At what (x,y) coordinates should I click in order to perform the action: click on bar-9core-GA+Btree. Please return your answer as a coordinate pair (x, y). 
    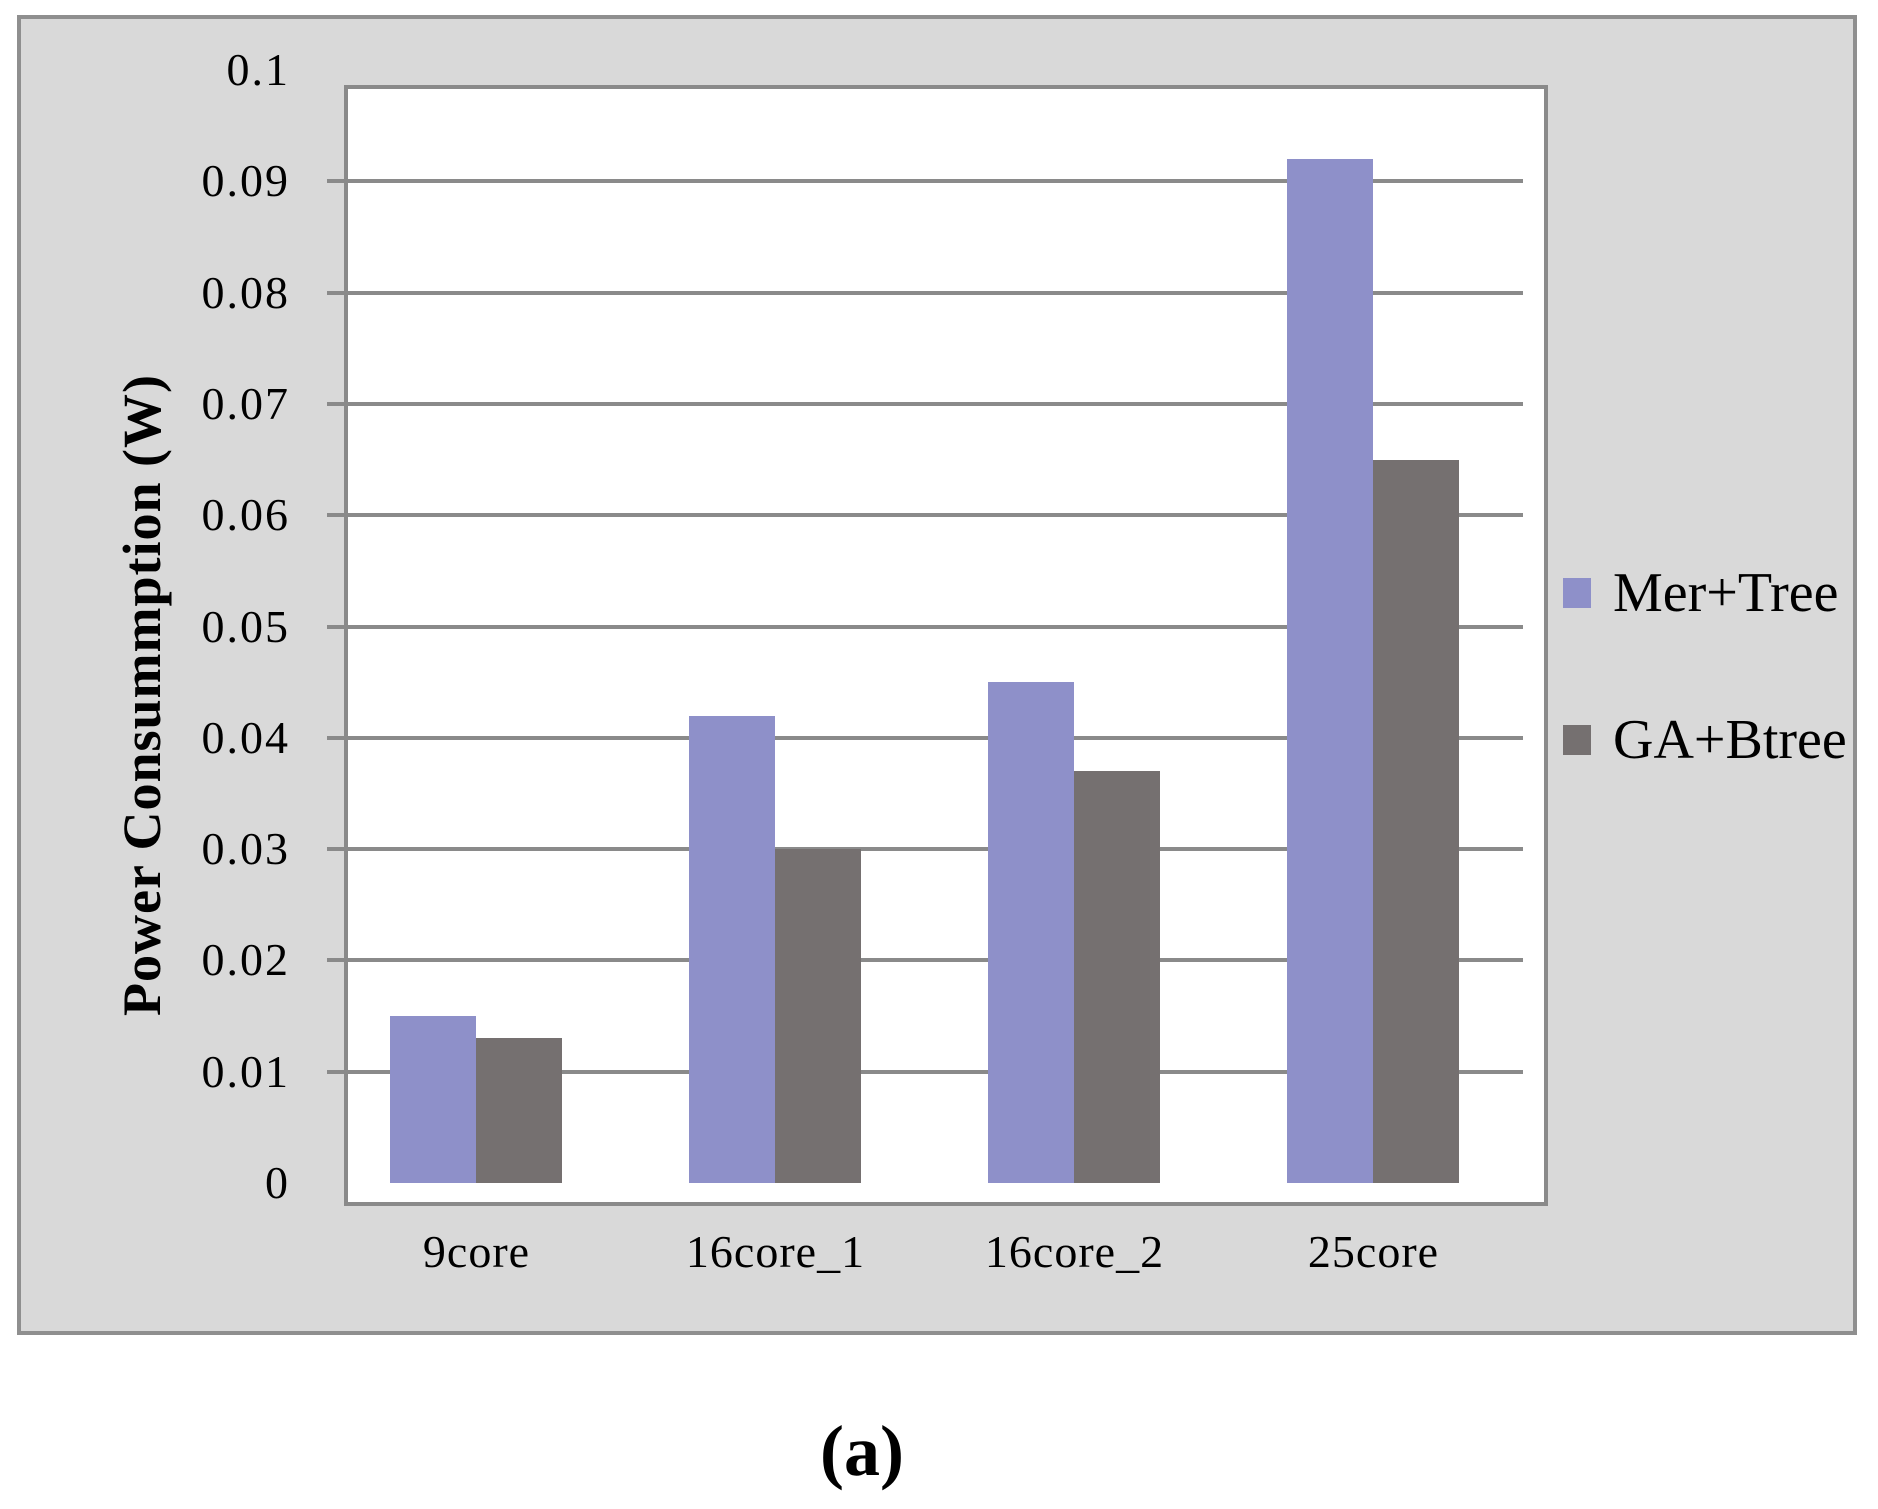
    Looking at the image, I should click on (519, 1110).